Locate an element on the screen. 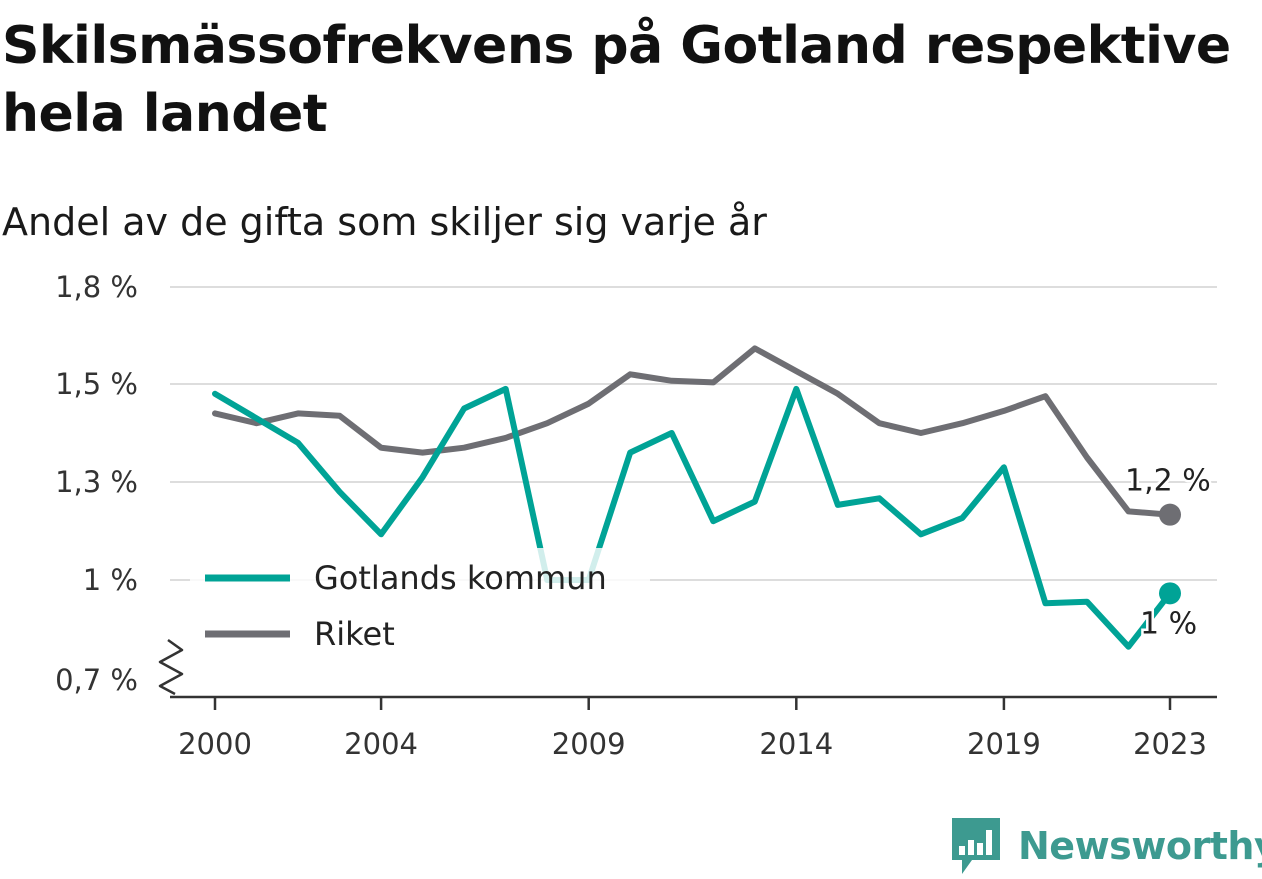 This screenshot has height=879, width=1262. x-tick-label: 2000 is located at coordinates (215, 744).